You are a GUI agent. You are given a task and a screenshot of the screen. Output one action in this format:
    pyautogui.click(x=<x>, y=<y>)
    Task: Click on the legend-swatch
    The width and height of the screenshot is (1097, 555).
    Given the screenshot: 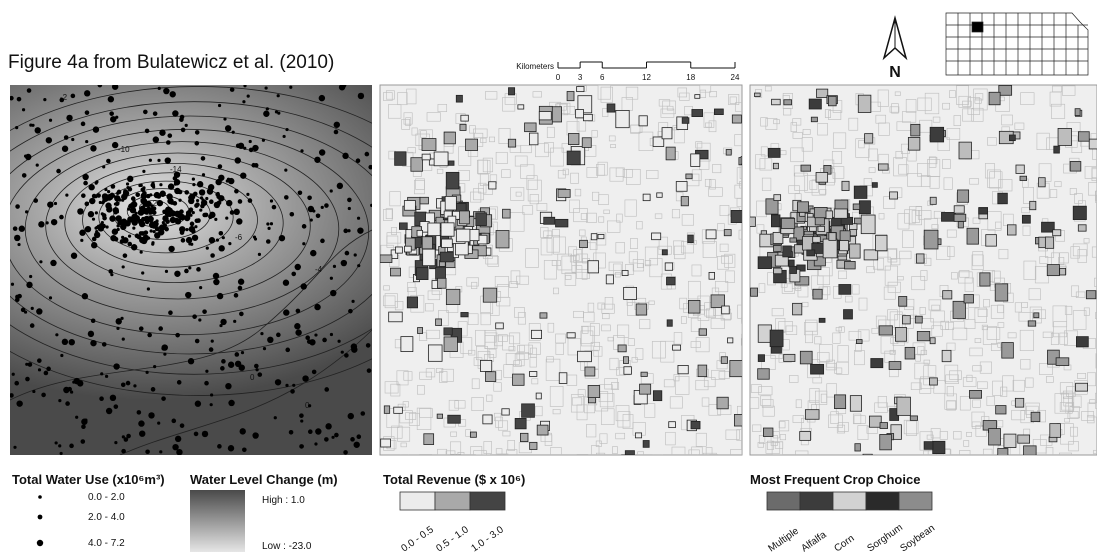 What is the action you would take?
    pyautogui.click(x=915, y=501)
    